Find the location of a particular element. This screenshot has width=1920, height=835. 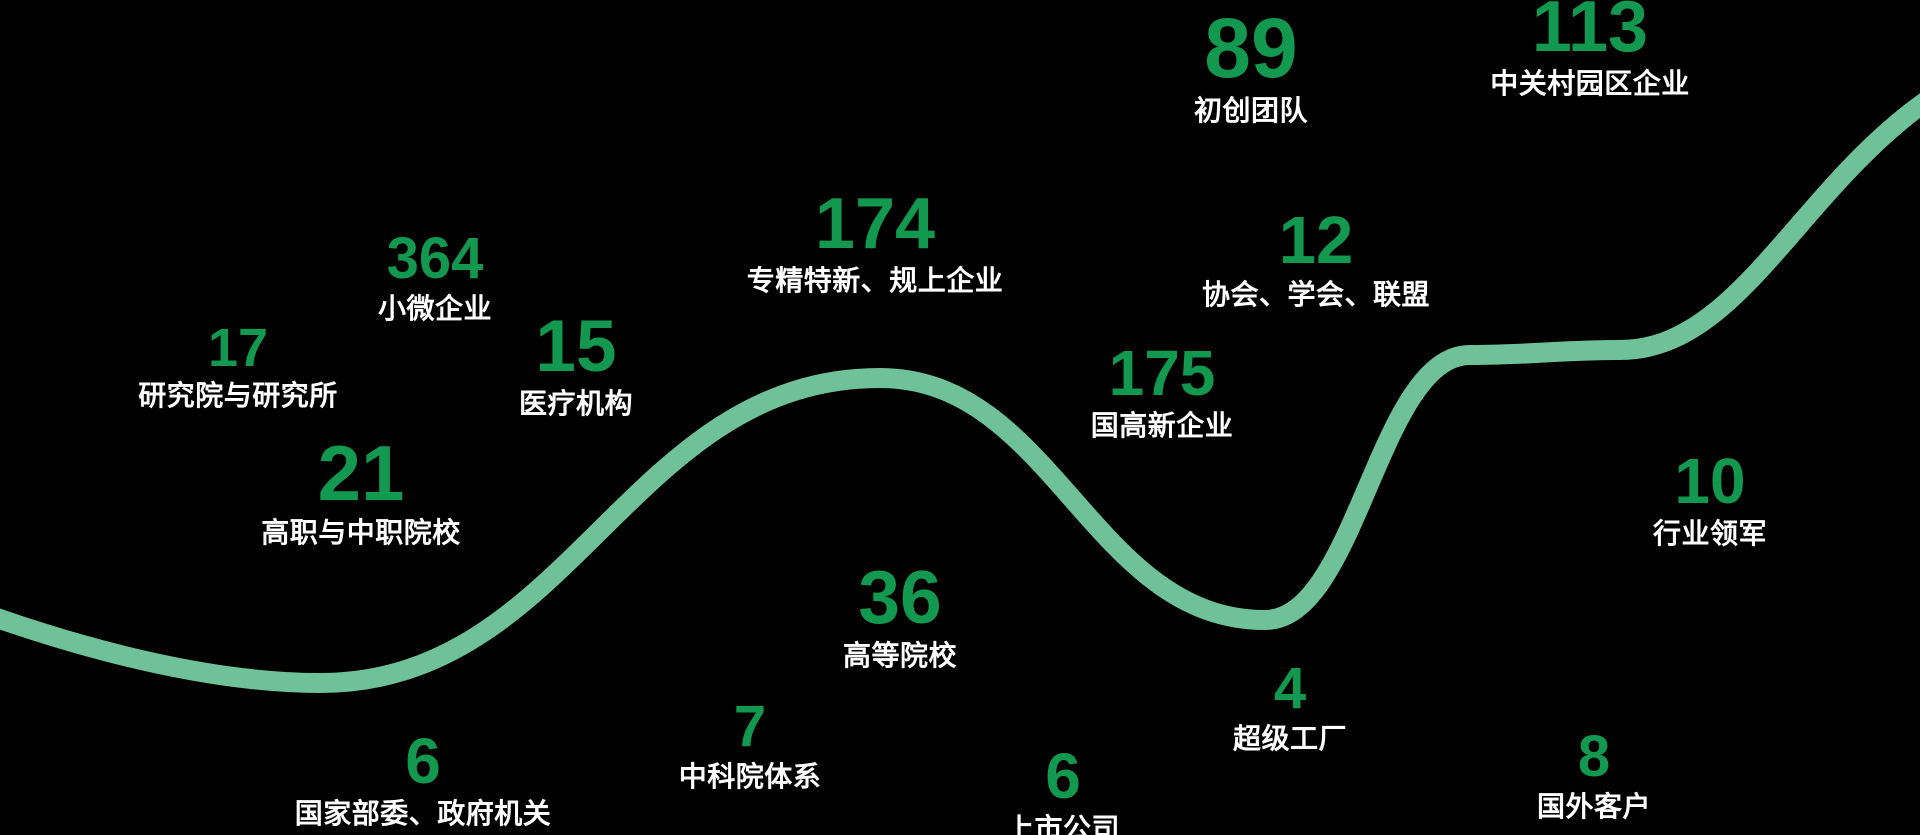

stat-item: 113 中关村园区企业 is located at coordinates (1590, 50).